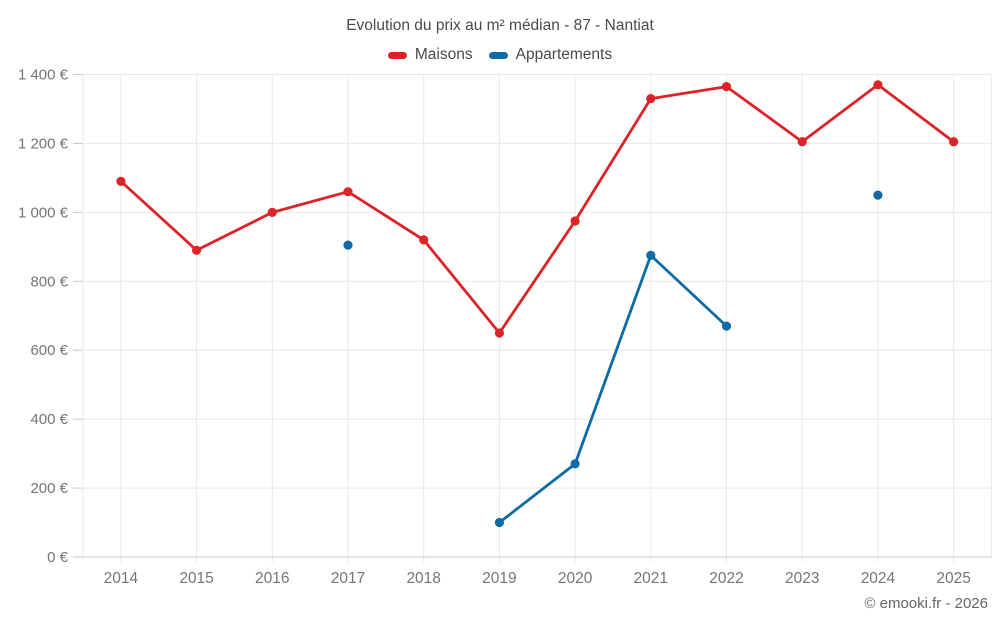 This screenshot has width=1000, height=625. Describe the element at coordinates (651, 578) in the screenshot. I see `x-tick-label: 2021` at that location.